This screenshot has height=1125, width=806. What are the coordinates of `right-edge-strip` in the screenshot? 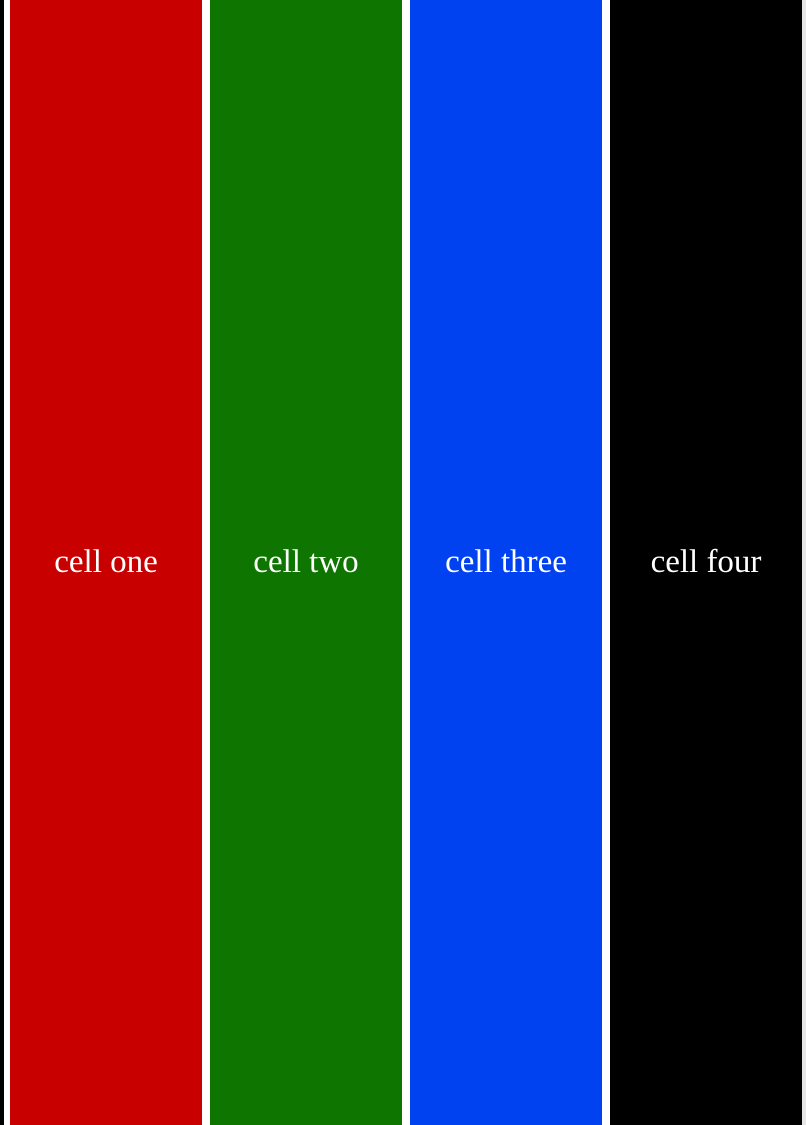 It's located at (804, 562).